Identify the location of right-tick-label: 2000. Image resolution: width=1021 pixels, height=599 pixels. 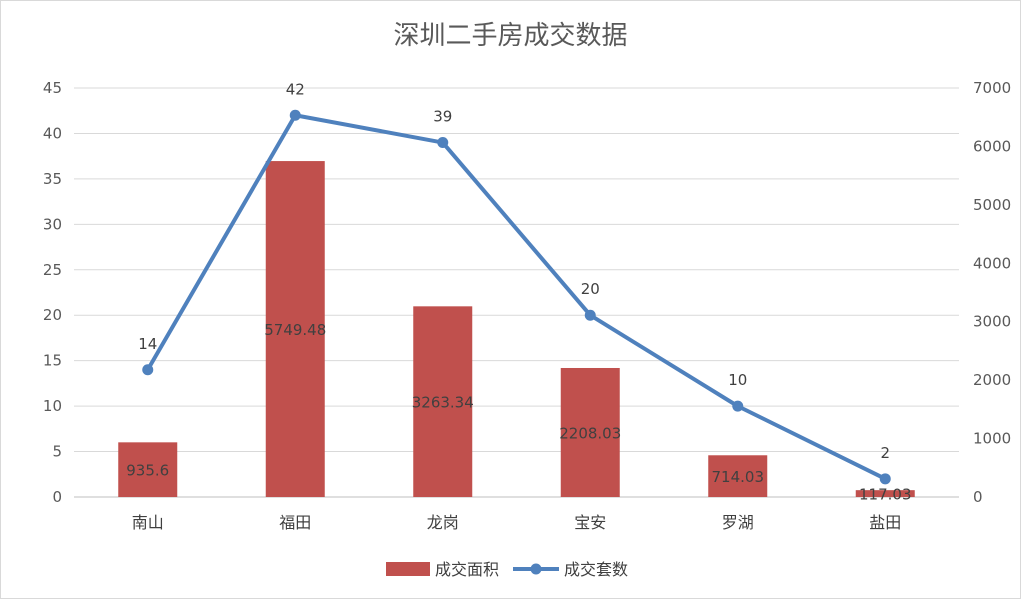
(992, 380).